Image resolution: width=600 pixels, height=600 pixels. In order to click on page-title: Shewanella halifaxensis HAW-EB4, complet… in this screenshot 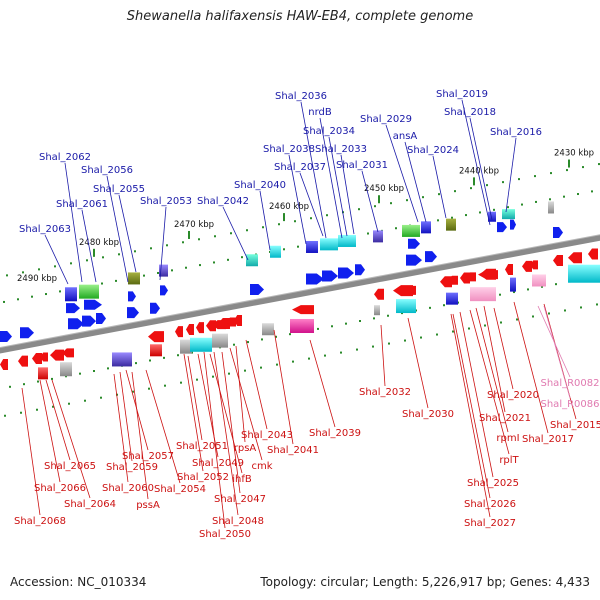, I will do `click(300, 16)`.